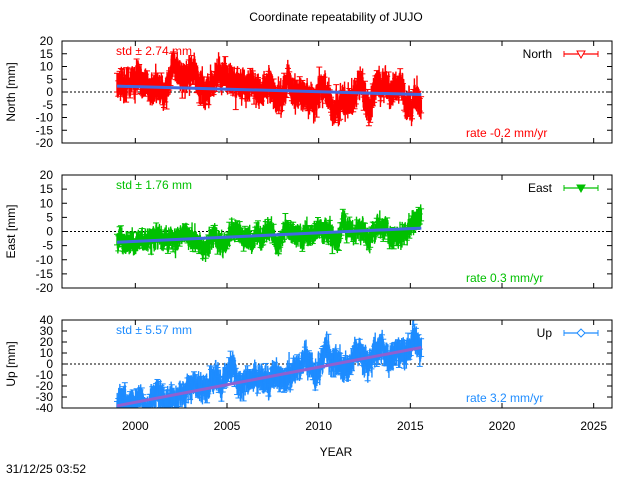 Image resolution: width=640 pixels, height=485 pixels. What do you see at coordinates (563, 188) in the screenshot?
I see `legend: East` at bounding box center [563, 188].